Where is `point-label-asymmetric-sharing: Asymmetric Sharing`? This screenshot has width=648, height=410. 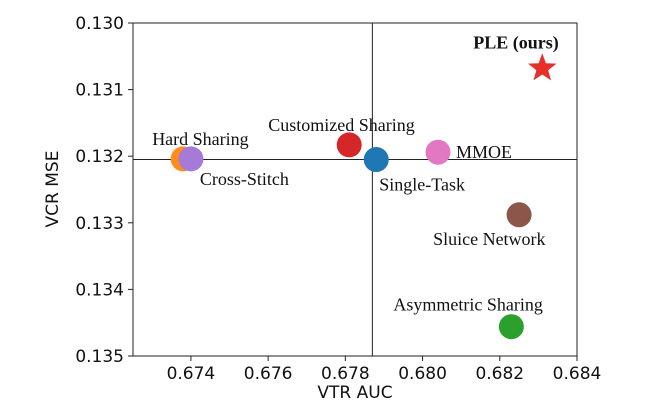 point-label-asymmetric-sharing: Asymmetric Sharing is located at coordinates (467, 305).